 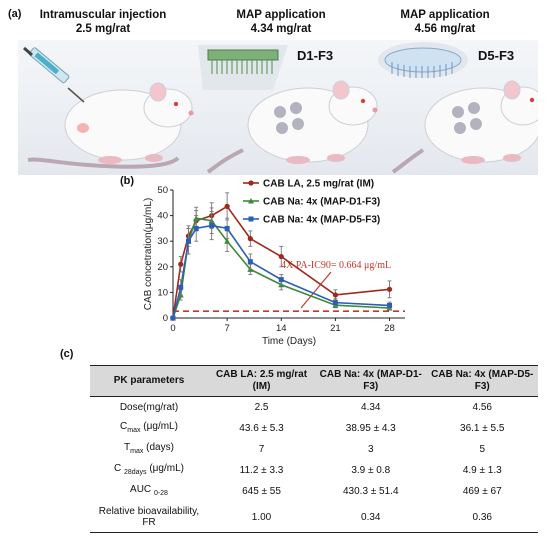 I want to click on x-tick-label: 0, so click(x=172, y=328).